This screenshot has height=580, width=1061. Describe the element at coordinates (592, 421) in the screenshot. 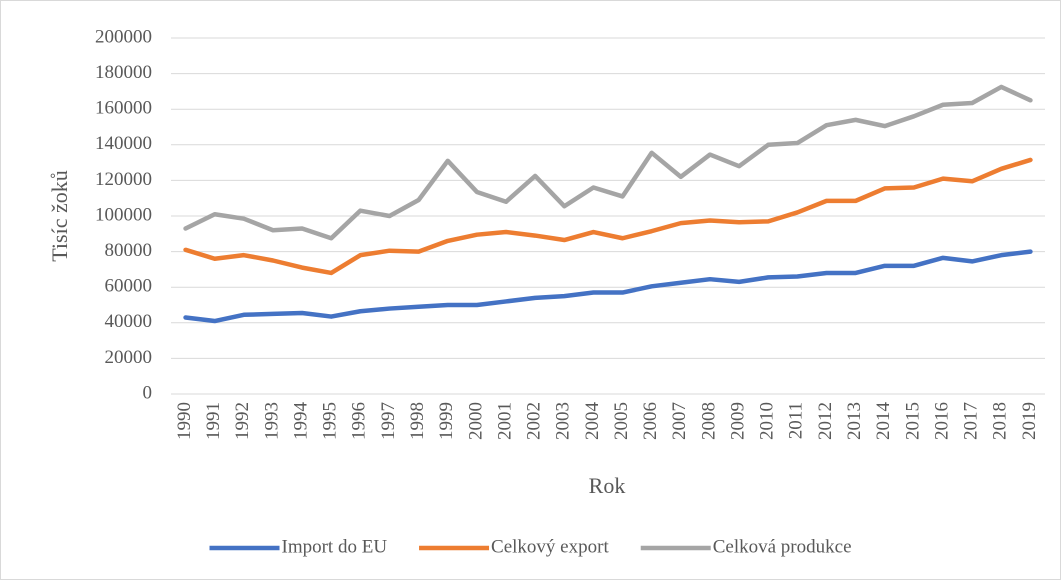

I see `x-tick-label: 2004` at that location.